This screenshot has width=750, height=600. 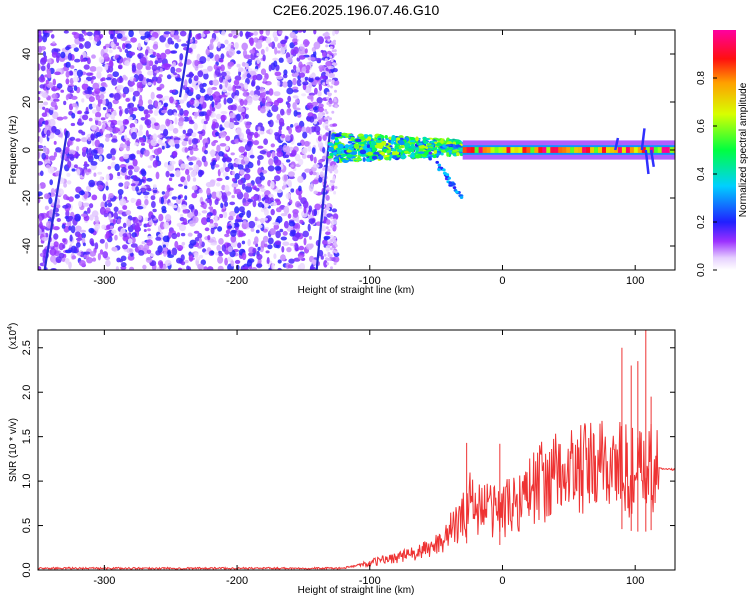 What do you see at coordinates (370, 581) in the screenshot?
I see `snr-x-tick-label: -100` at bounding box center [370, 581].